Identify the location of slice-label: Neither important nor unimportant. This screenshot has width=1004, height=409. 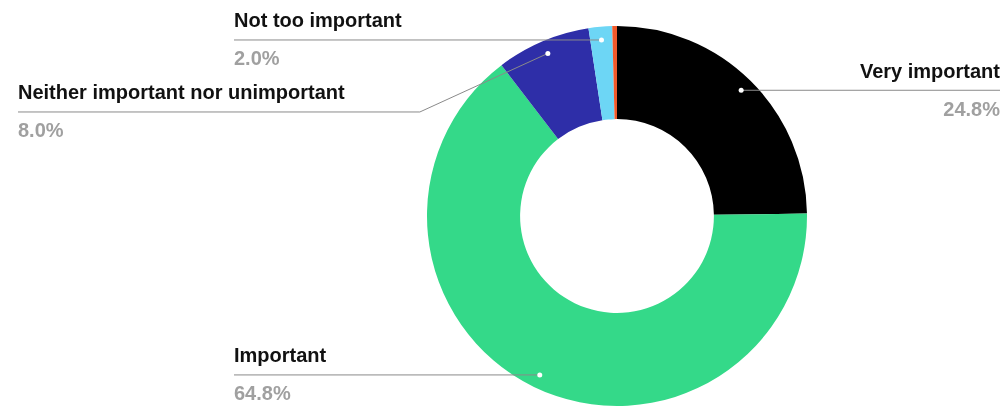
(181, 92).